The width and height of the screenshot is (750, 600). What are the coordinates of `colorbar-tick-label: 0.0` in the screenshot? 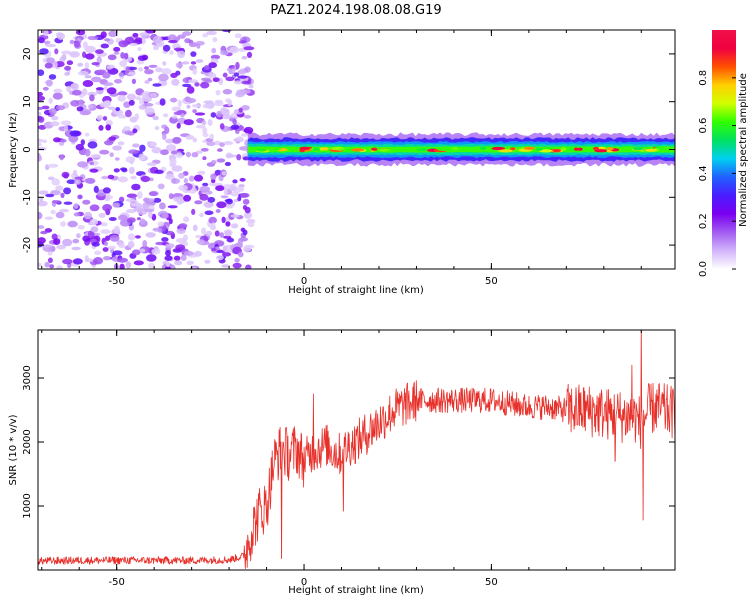 It's located at (703, 269).